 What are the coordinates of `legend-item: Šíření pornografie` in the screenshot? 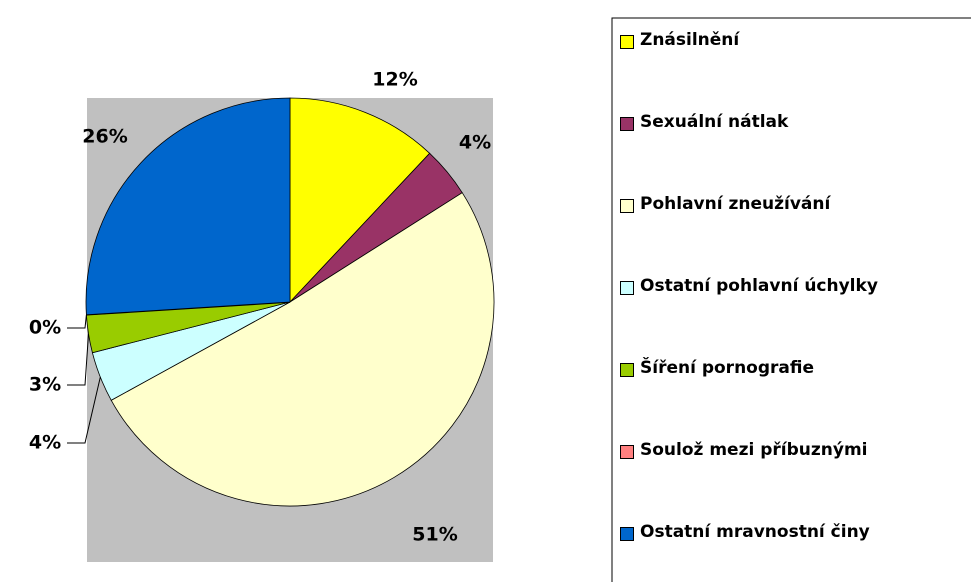 It's located at (795, 399).